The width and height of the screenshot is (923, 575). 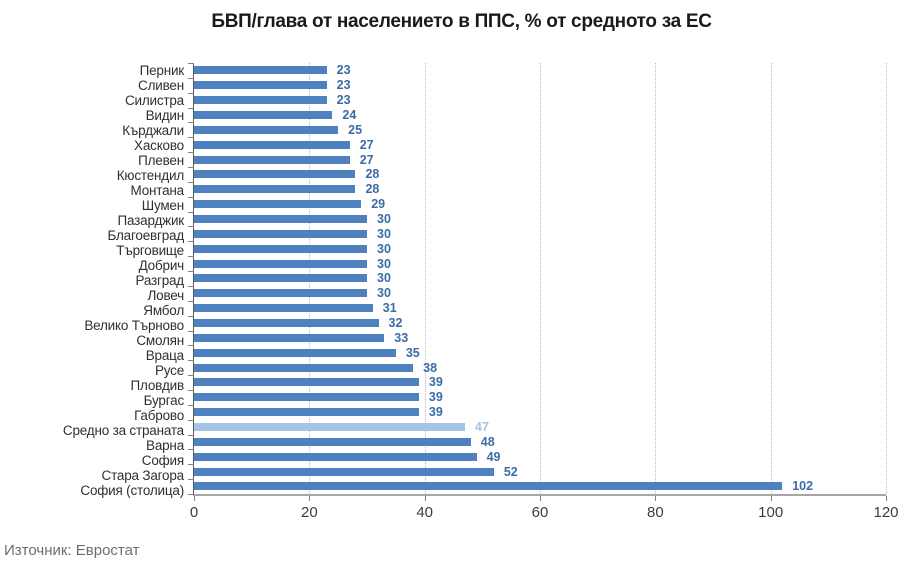 I want to click on bar-value-label: 31, so click(x=389, y=308).